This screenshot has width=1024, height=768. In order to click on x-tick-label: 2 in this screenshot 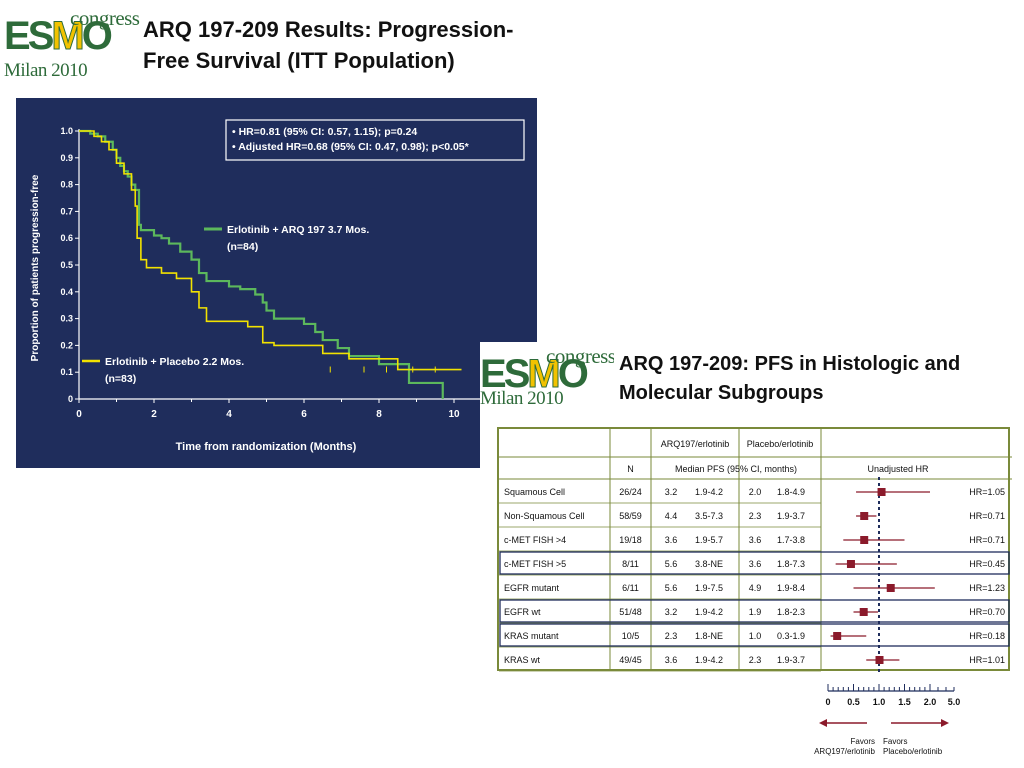, I will do `click(154, 414)`.